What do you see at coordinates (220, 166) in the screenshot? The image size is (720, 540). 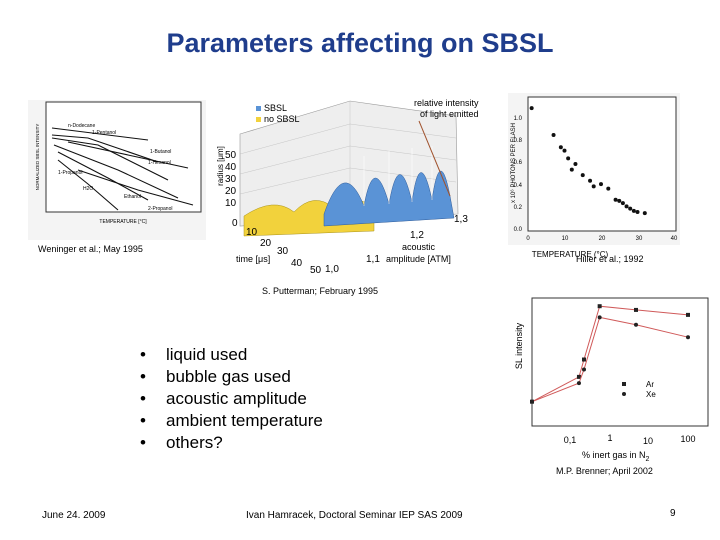 I see `putterman-zlabel: radius [μm]` at bounding box center [220, 166].